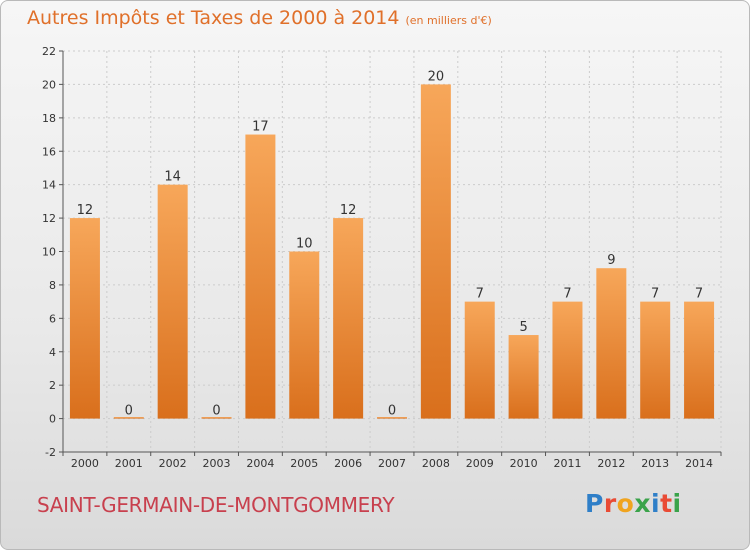 Image resolution: width=750 pixels, height=550 pixels. Describe the element at coordinates (213, 18) in the screenshot. I see `chart-title-text: Autres Impôts et Taxes de 2000 à 2014` at that location.